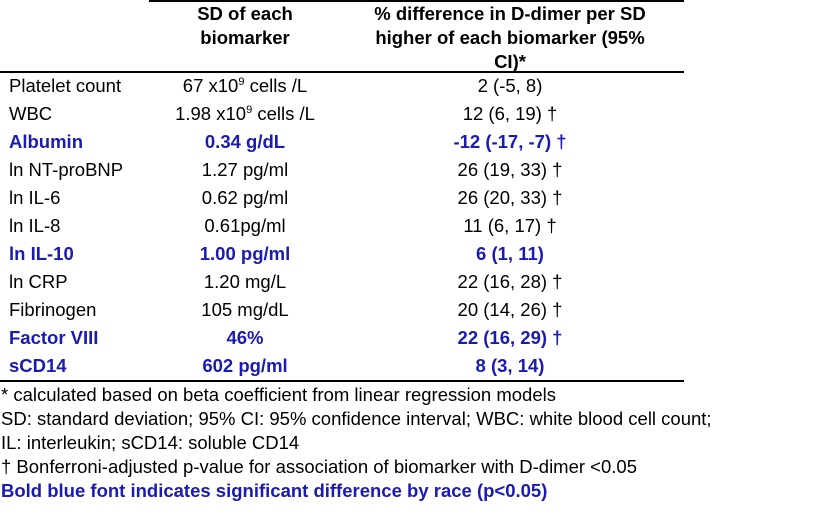  Describe the element at coordinates (345, 86) in the screenshot. I see `table-row: Platelet count 67 x109 cells /L 2 (-5, 8)` at that location.